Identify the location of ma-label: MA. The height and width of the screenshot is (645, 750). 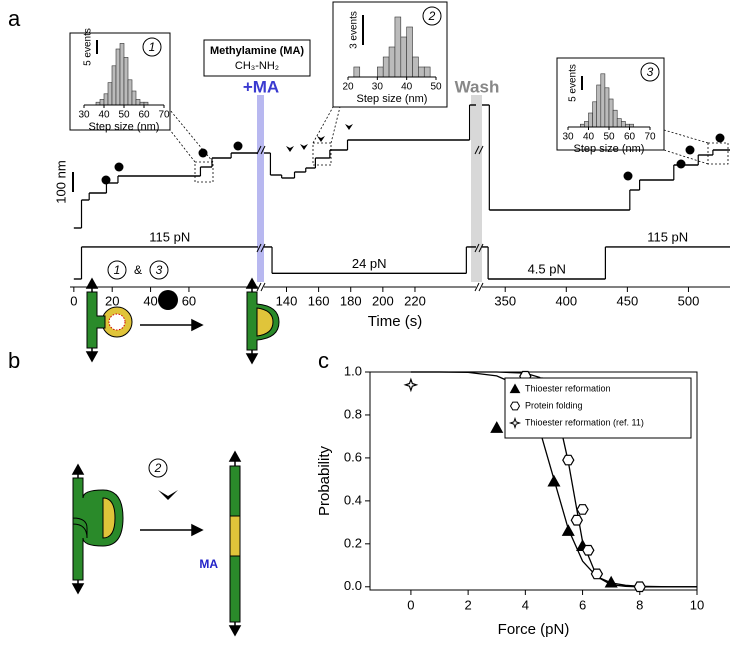
(208, 564).